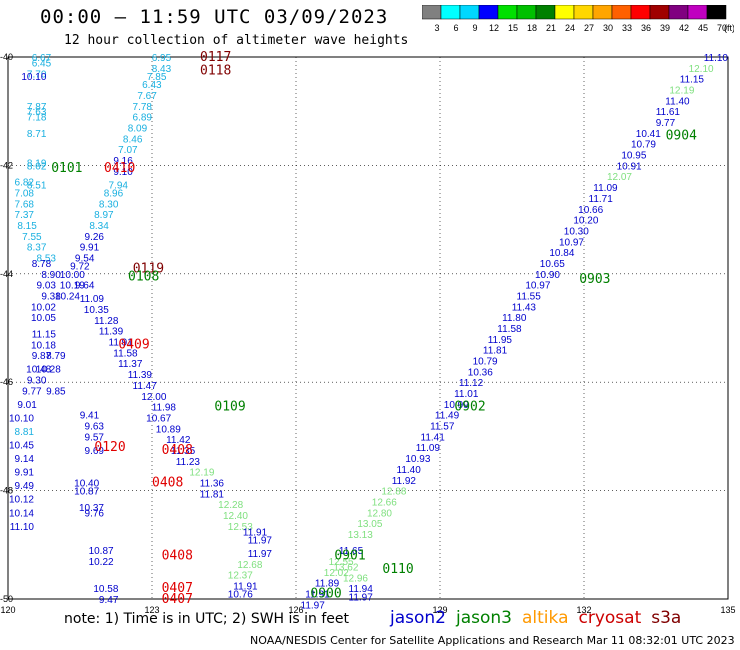  What do you see at coordinates (130, 364) in the screenshot?
I see `wave-height-label: 11.37` at bounding box center [130, 364].